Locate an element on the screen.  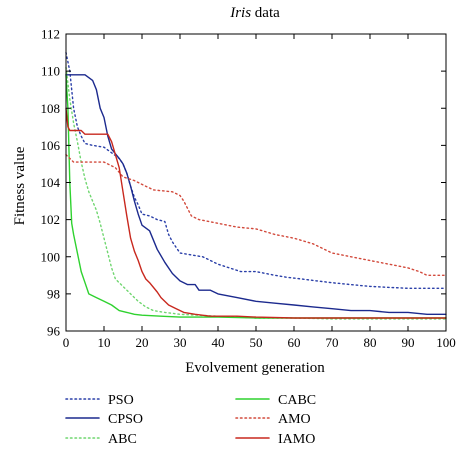
y-tick-label: 98 is located at coordinates (53, 293).